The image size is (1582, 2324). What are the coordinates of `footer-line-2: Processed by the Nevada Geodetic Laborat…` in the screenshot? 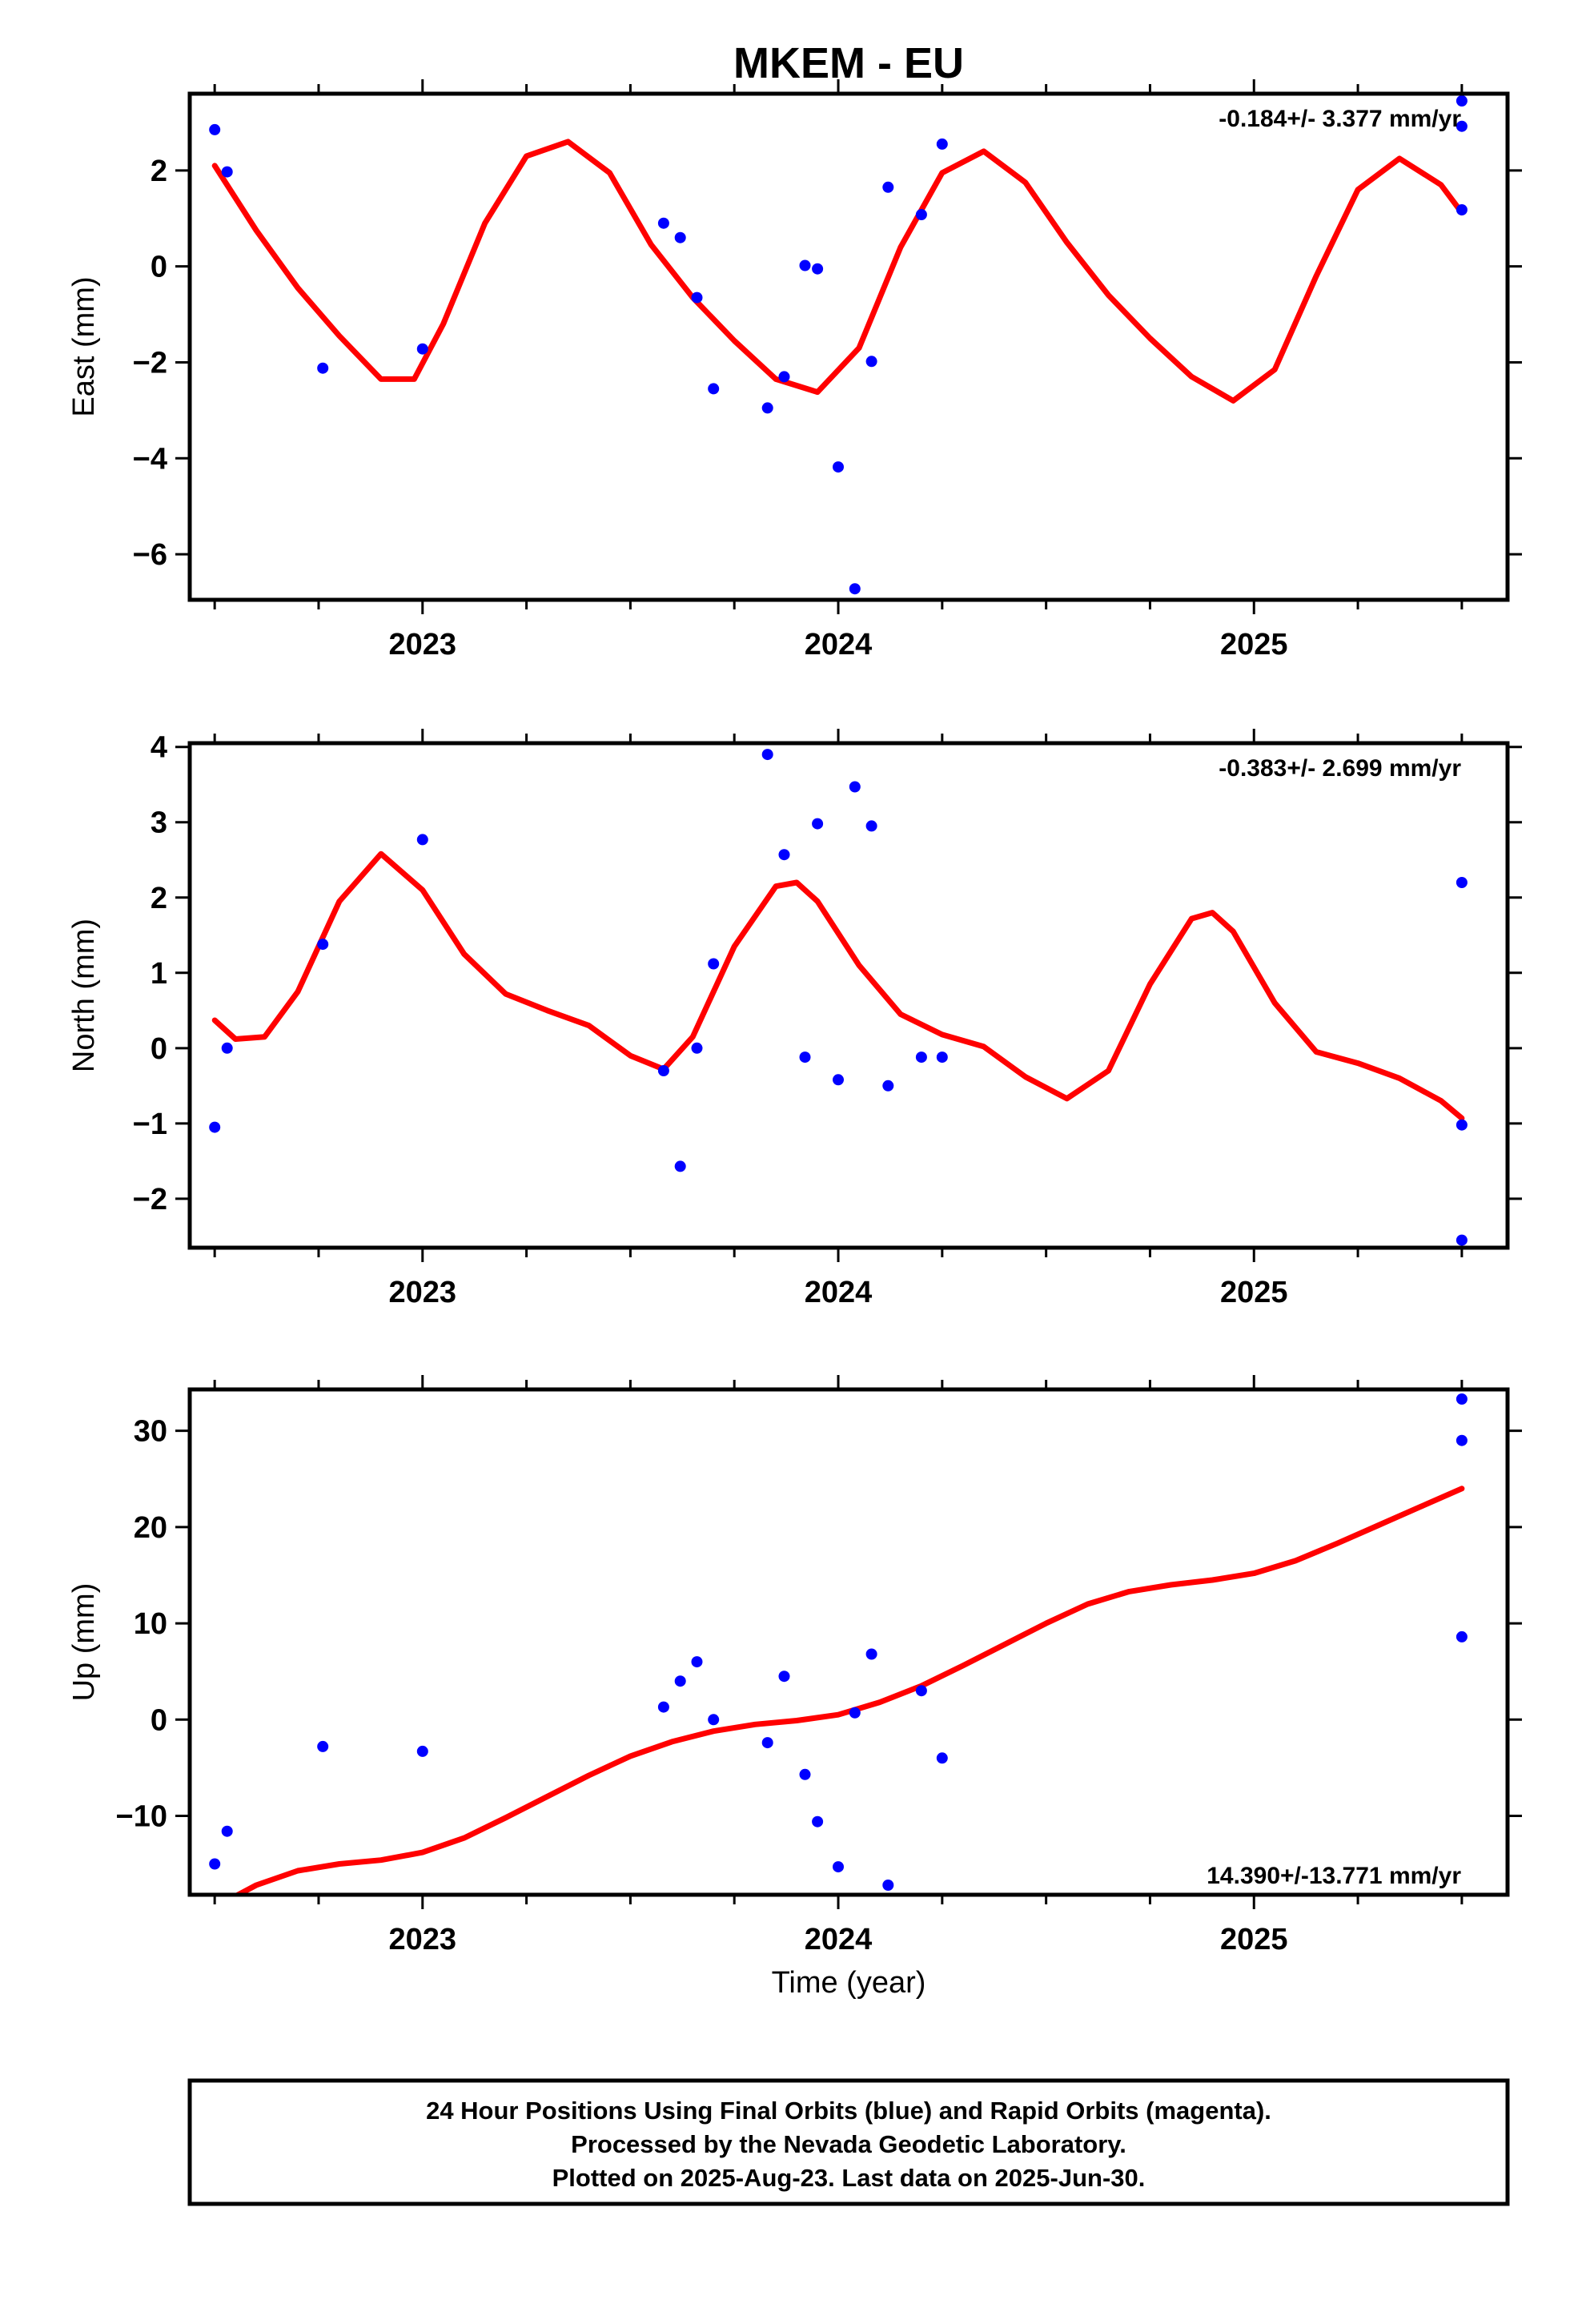 It's located at (848, 2144).